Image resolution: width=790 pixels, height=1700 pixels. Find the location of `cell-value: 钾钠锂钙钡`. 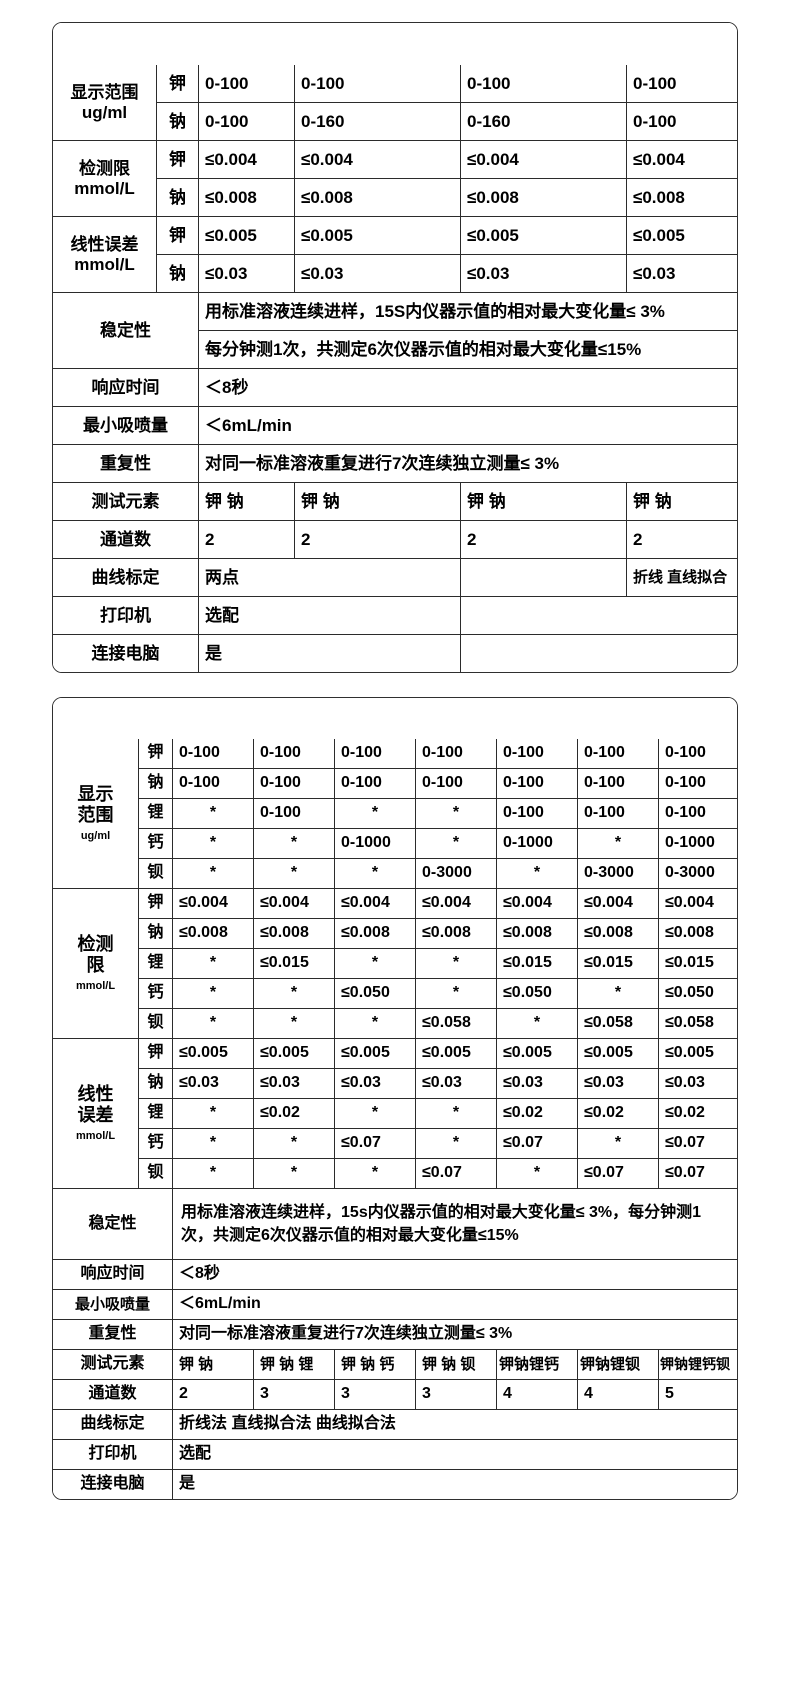

cell-value: 钾钠锂钙钡 is located at coordinates (697, 1364).